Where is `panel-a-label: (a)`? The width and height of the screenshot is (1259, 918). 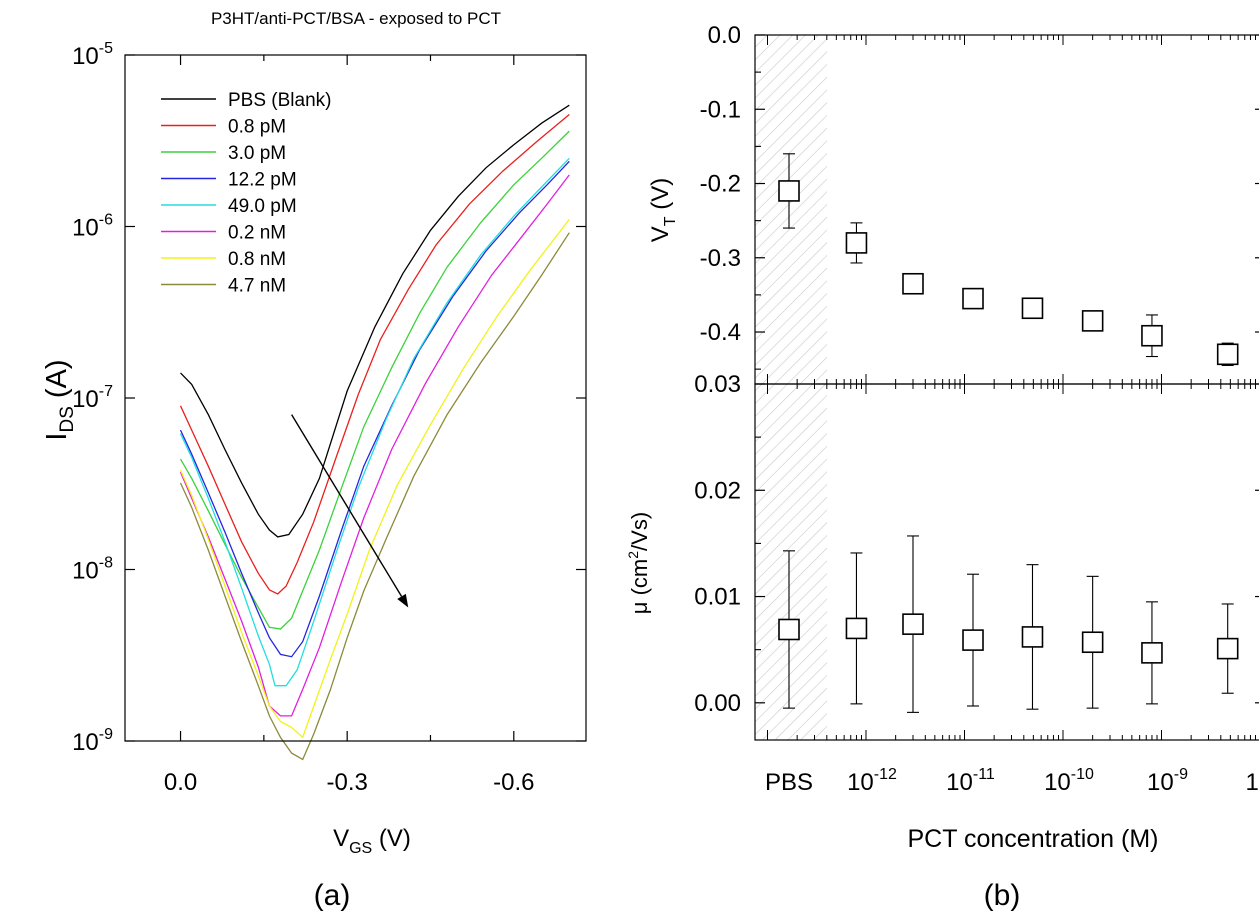
panel-a-label: (a) is located at coordinates (332, 895).